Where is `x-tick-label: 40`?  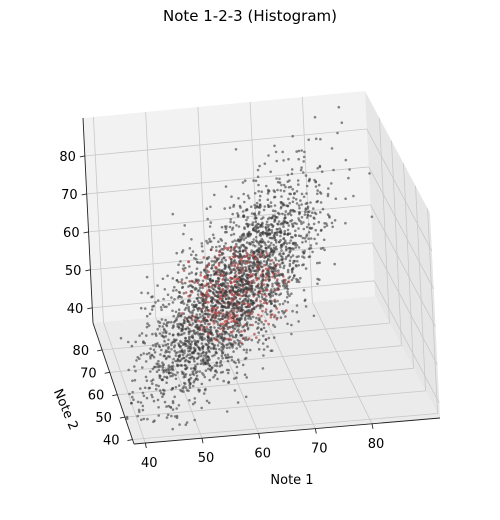 x-tick-label: 40 is located at coordinates (149, 463).